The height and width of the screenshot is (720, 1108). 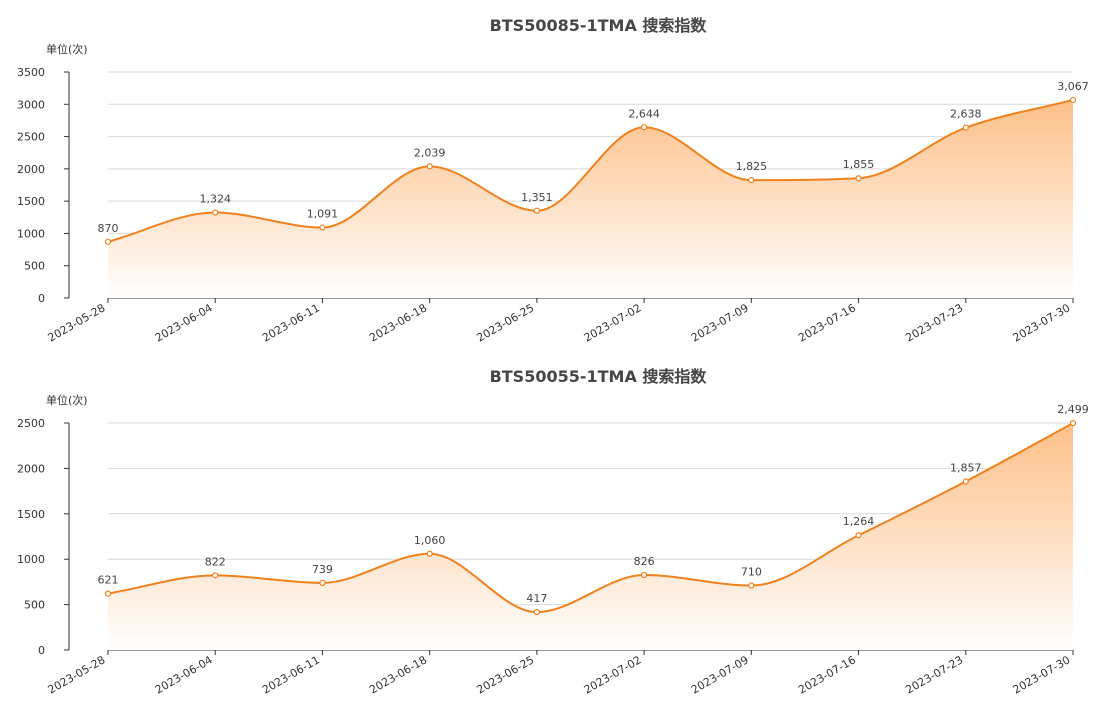 What do you see at coordinates (859, 521) in the screenshot?
I see `data-label: 1,264` at bounding box center [859, 521].